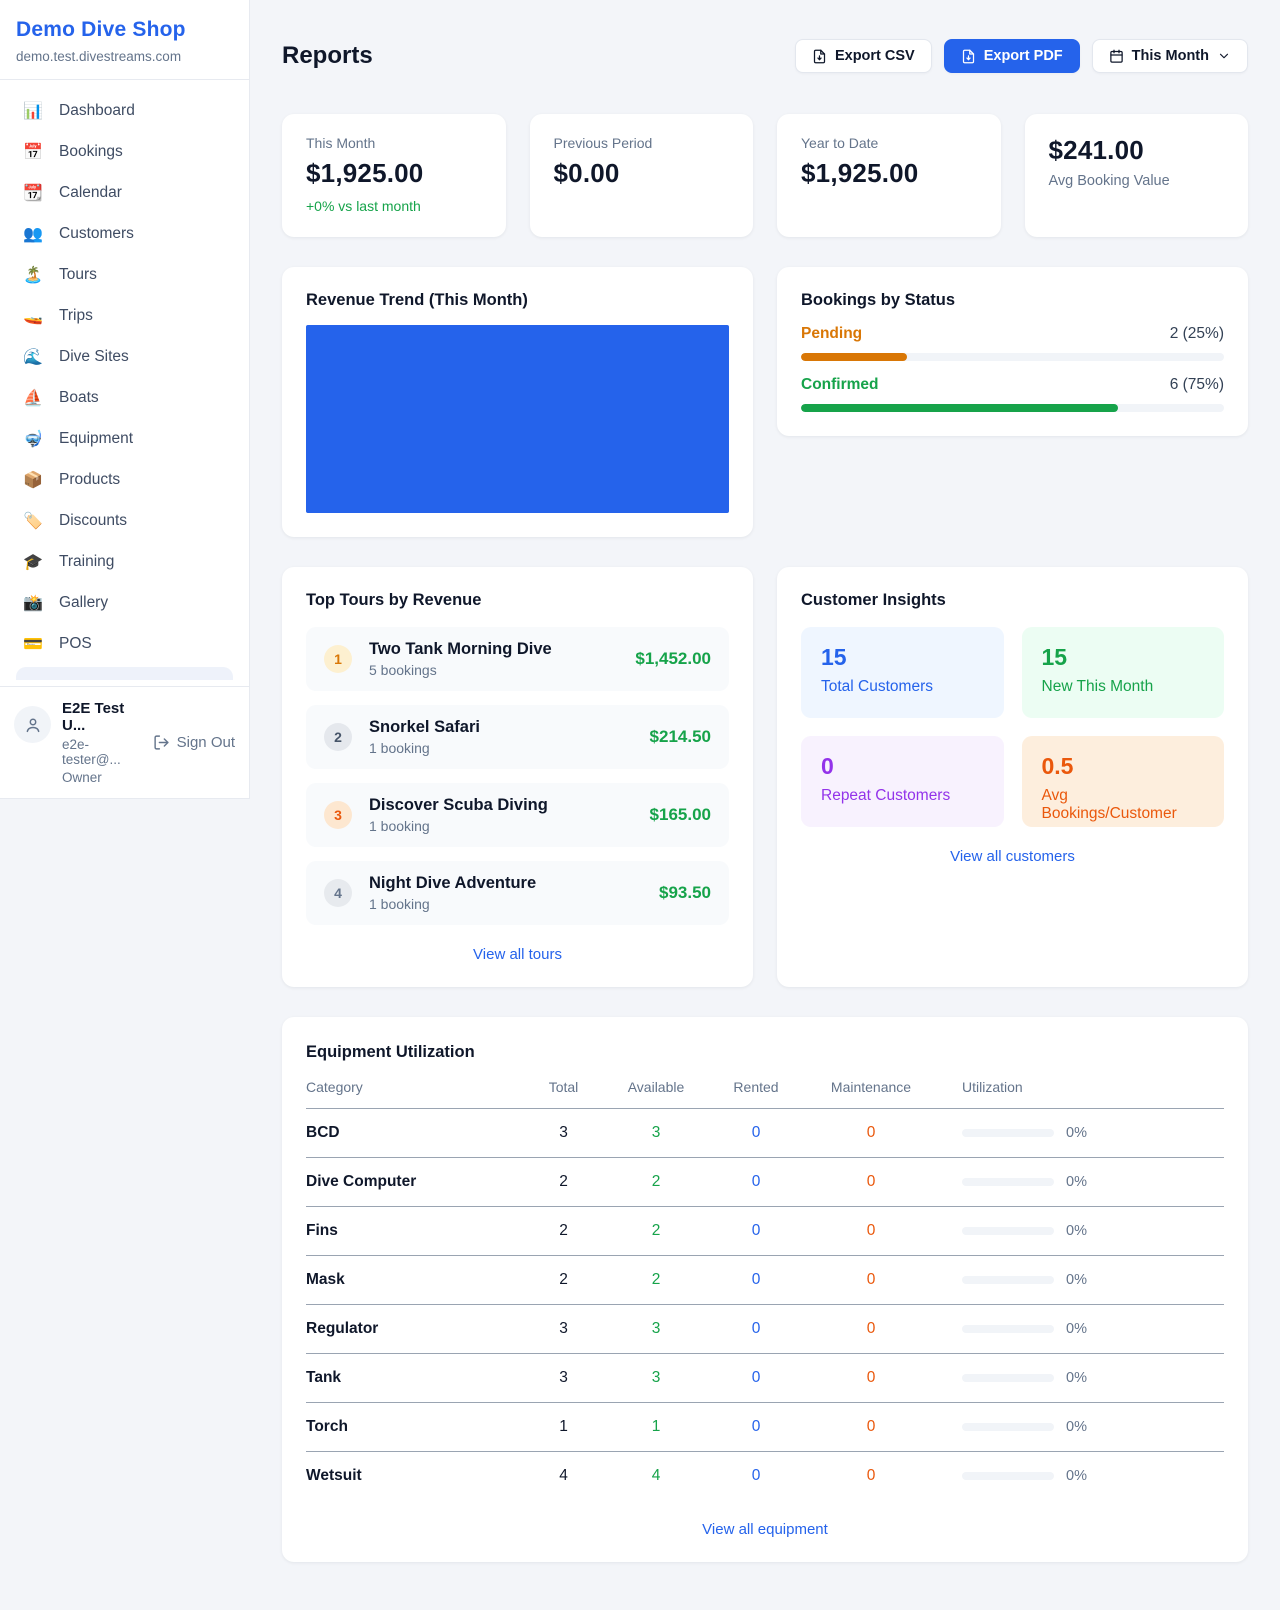  Describe the element at coordinates (832, 334) in the screenshot. I see `status-label: Pending` at that location.